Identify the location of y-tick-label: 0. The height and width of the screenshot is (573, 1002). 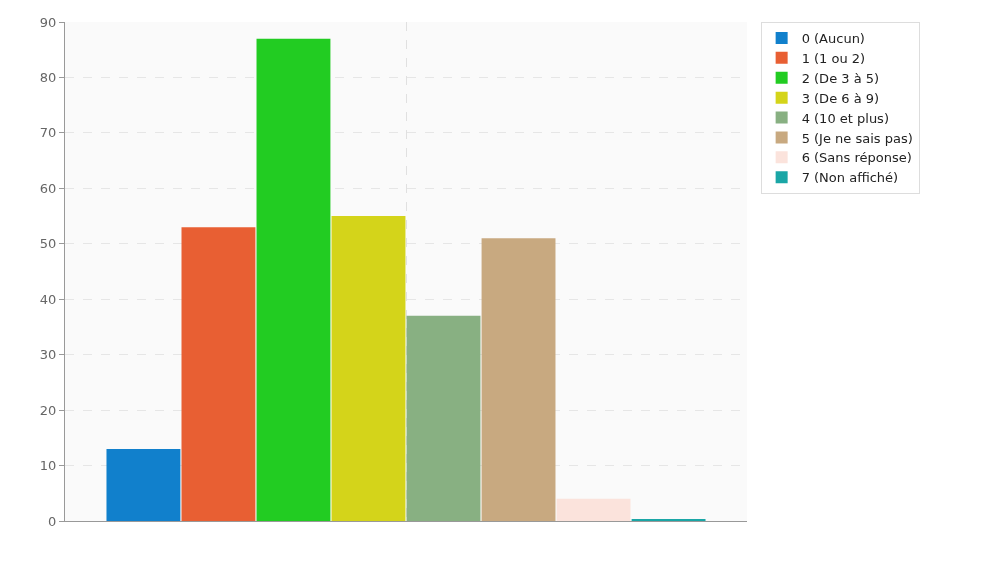
(52, 521).